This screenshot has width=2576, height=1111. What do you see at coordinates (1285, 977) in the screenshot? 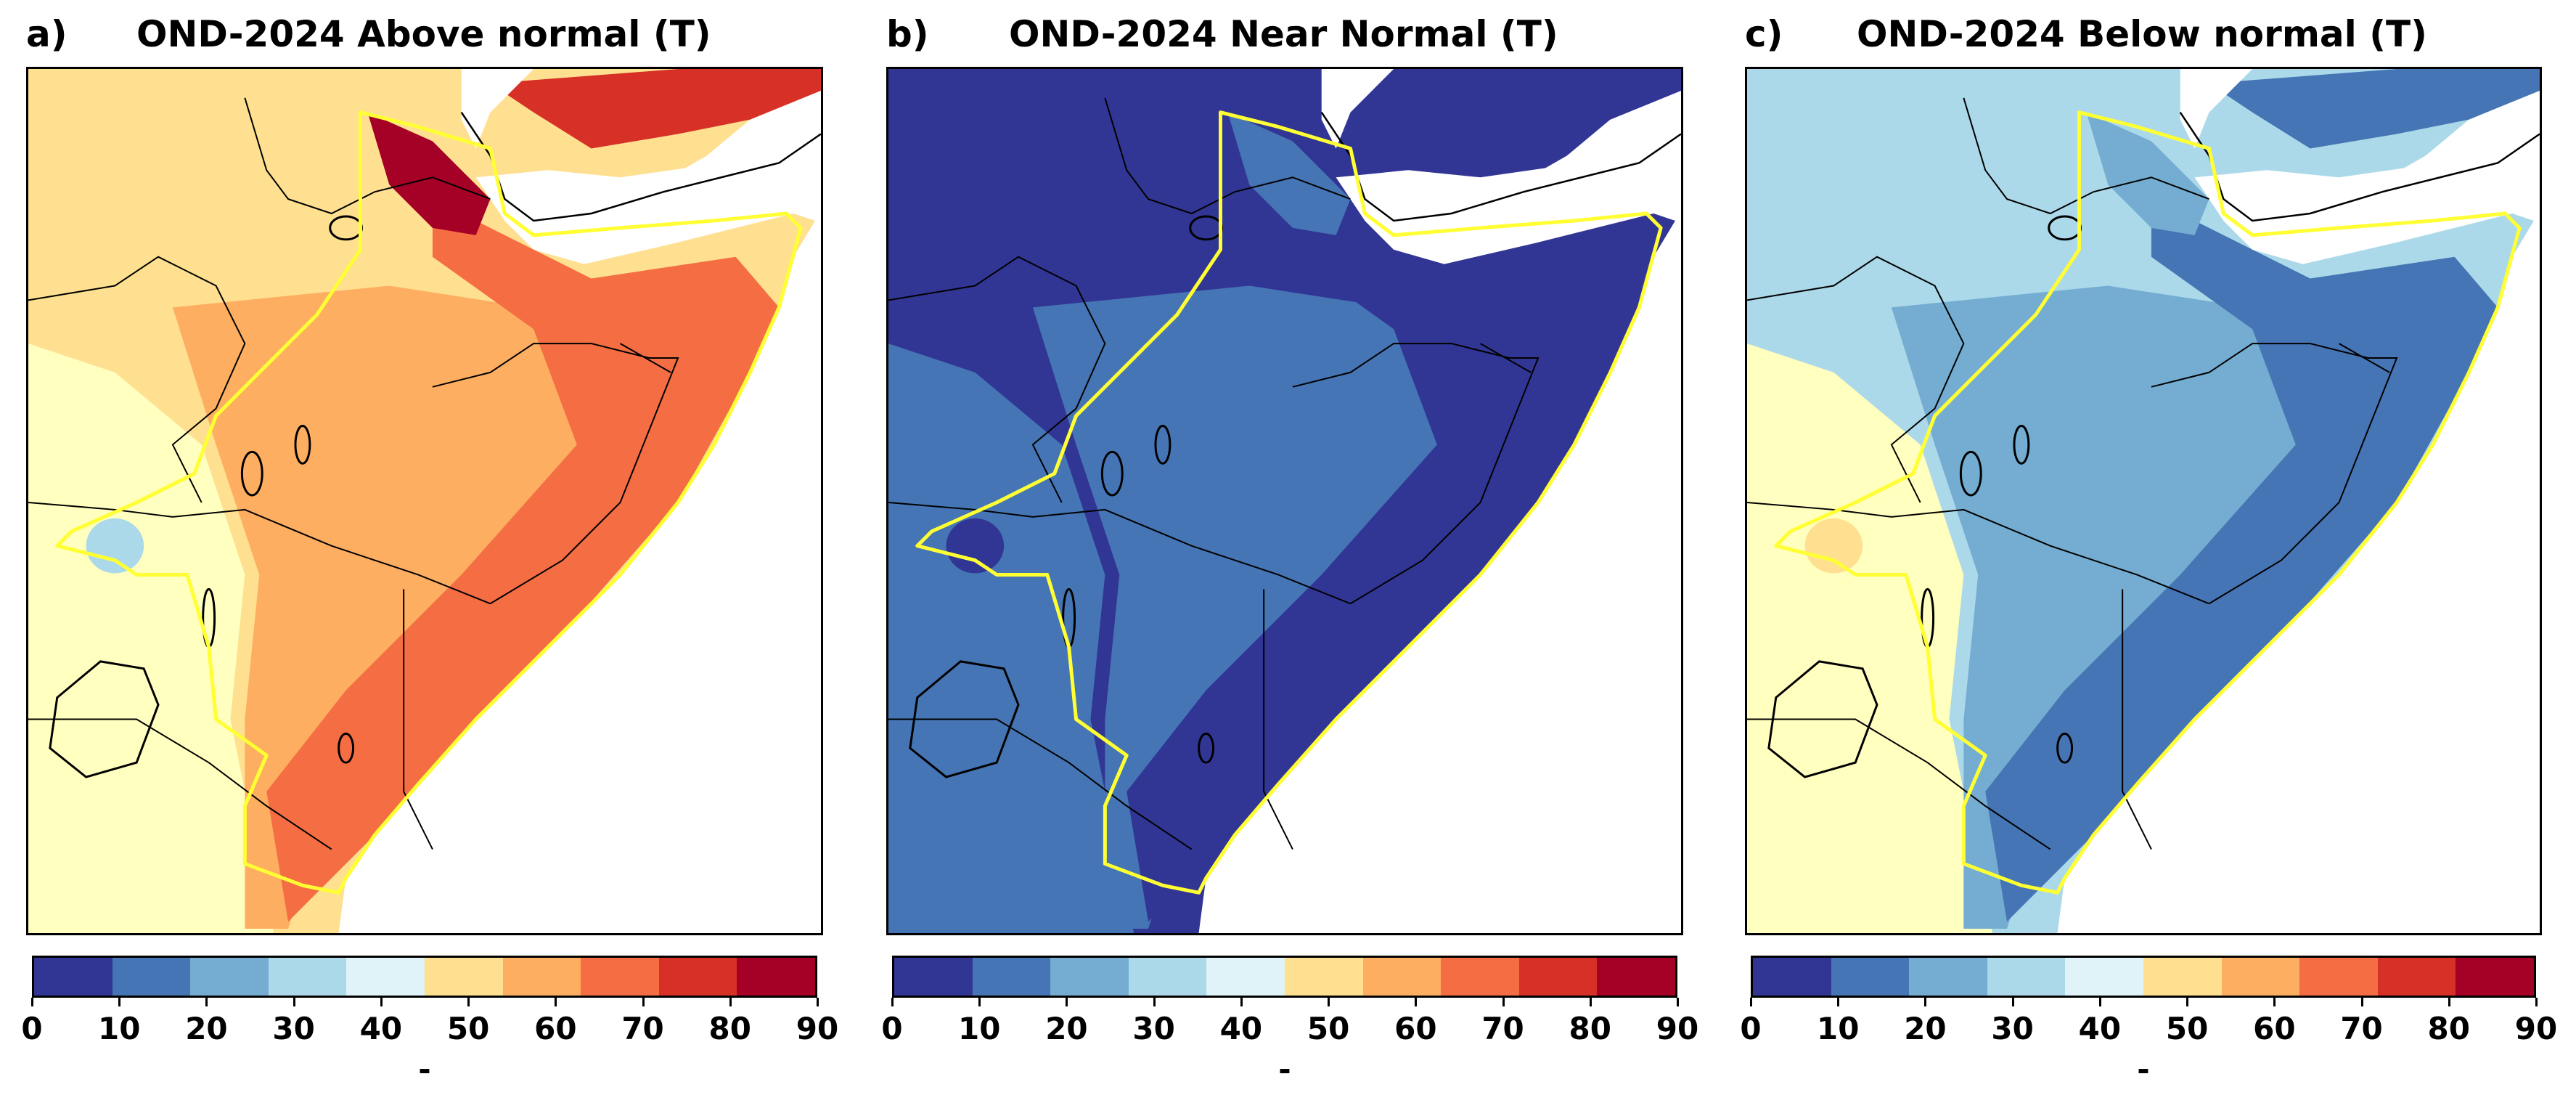
I see `colorbar` at bounding box center [1285, 977].